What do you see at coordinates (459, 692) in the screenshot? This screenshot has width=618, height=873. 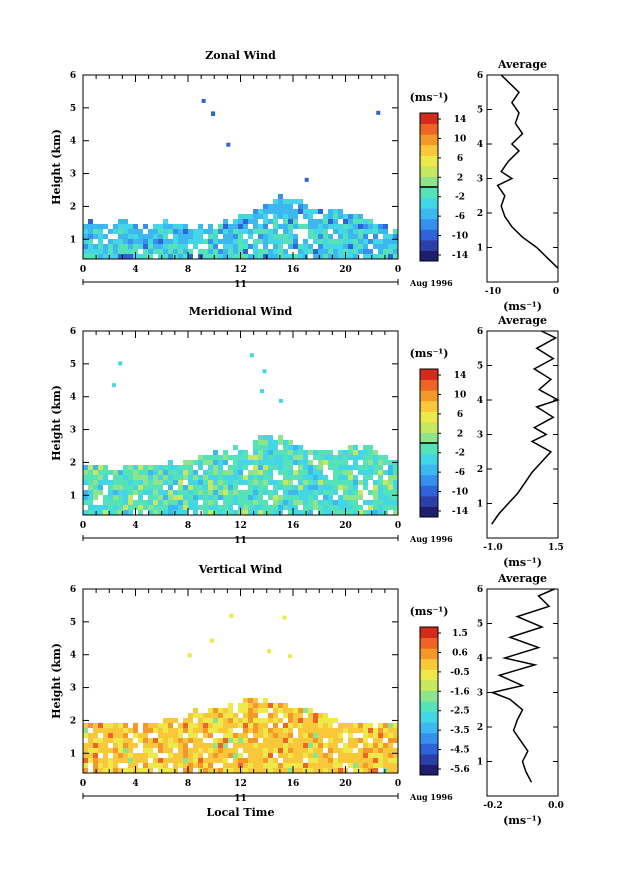 I see `colorbar-tick-label: -1.6` at bounding box center [459, 692].